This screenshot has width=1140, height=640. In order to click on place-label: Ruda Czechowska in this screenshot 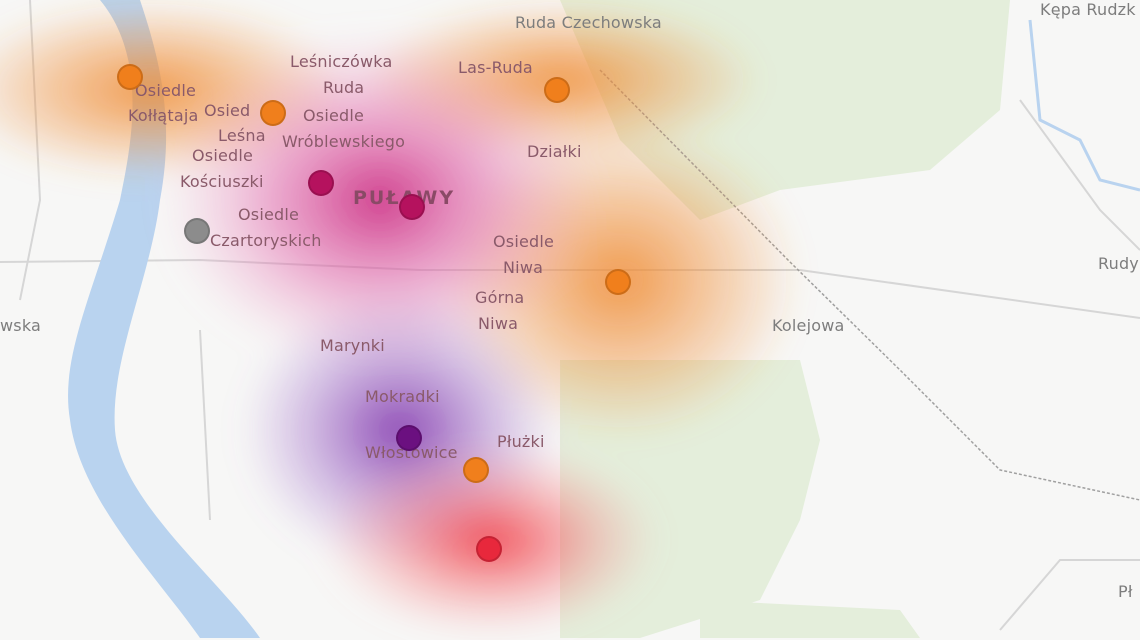, I will do `click(588, 22)`.